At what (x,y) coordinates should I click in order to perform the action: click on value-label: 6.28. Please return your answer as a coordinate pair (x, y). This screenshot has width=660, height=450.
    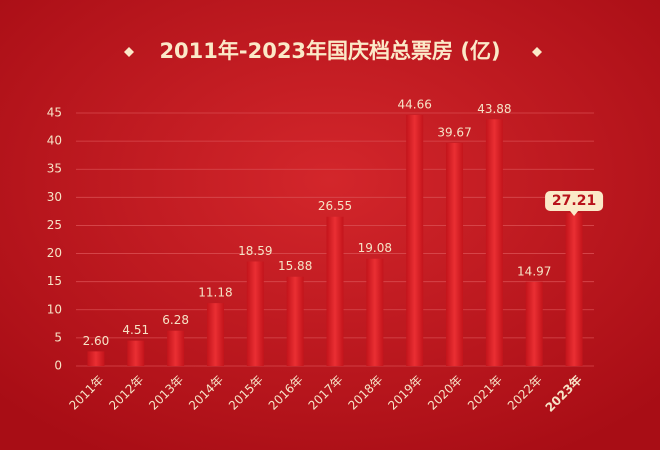
    Looking at the image, I should click on (175, 320).